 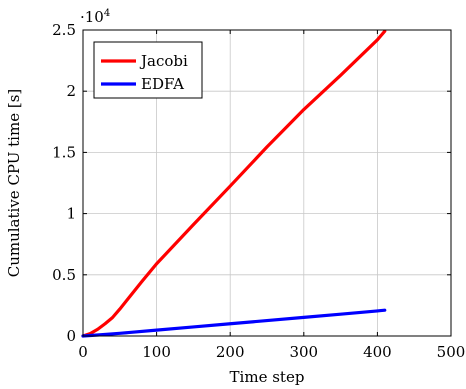 I want to click on y-axis-scale-exponent: 4, so click(x=107, y=13).